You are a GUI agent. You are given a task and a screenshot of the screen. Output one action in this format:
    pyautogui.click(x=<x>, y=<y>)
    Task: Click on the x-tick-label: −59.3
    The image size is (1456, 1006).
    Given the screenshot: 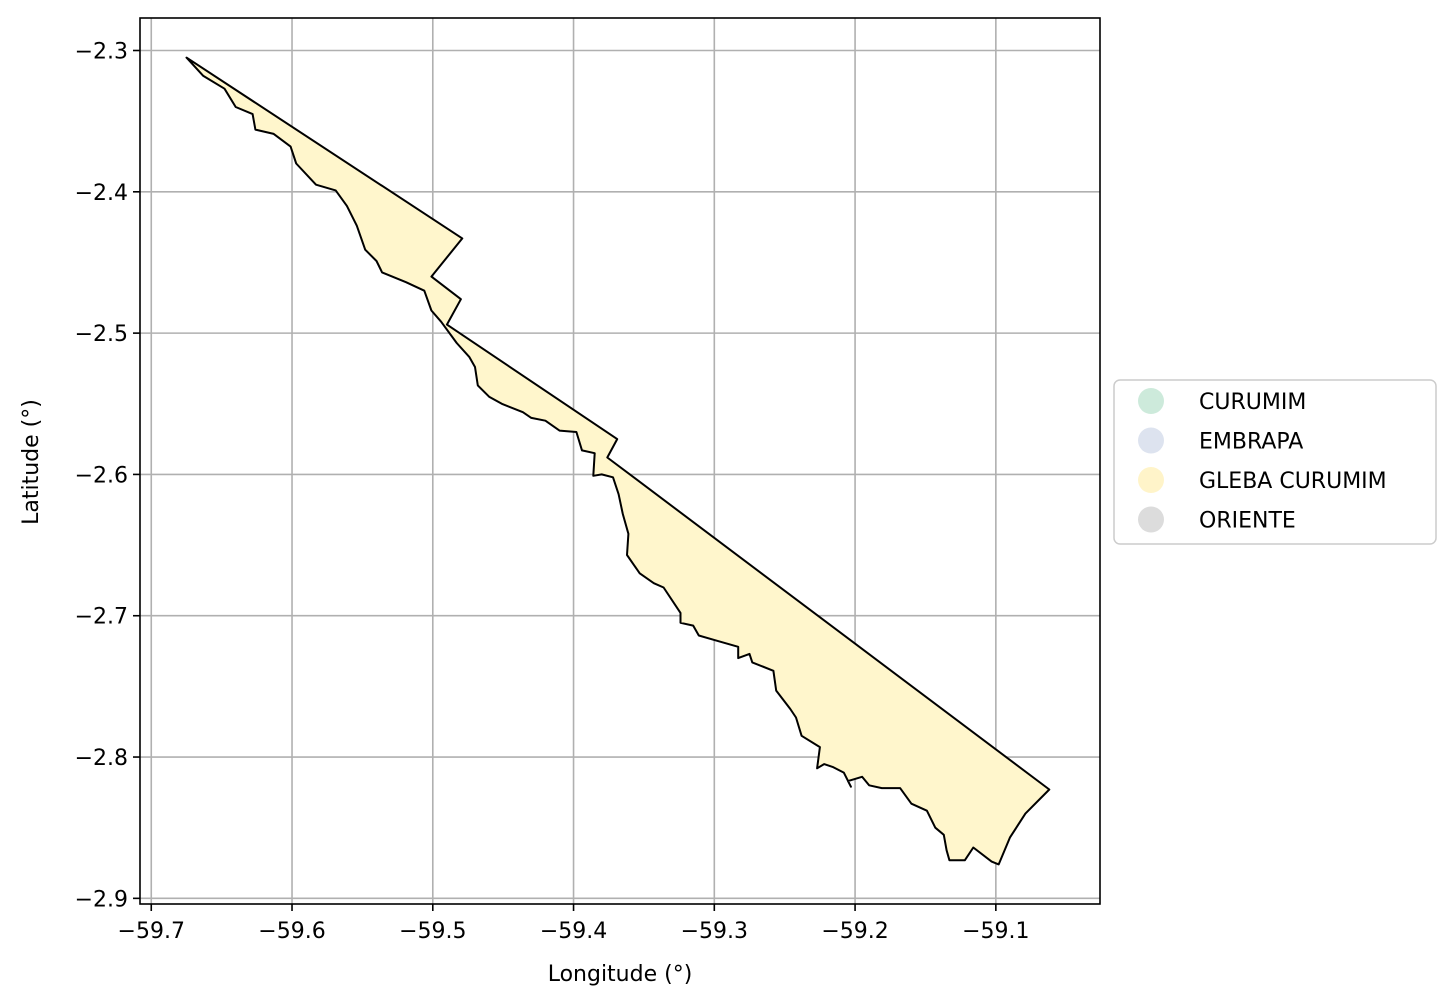 What is the action you would take?
    pyautogui.click(x=714, y=931)
    